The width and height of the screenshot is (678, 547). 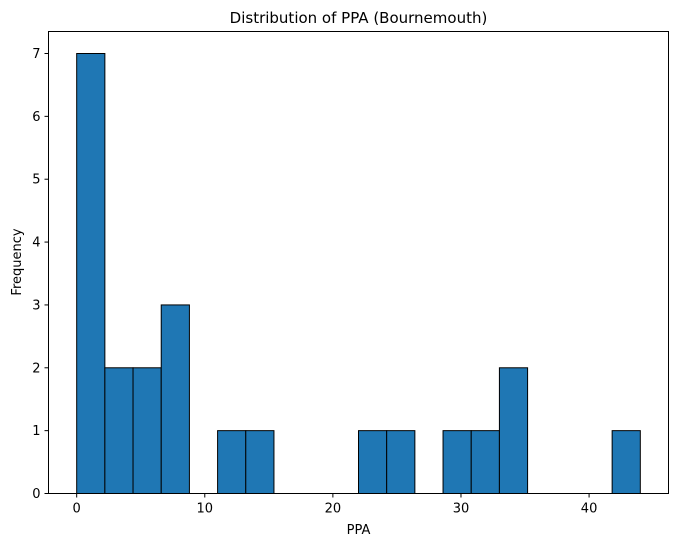 I want to click on y-tick-label: 4, so click(x=36, y=243).